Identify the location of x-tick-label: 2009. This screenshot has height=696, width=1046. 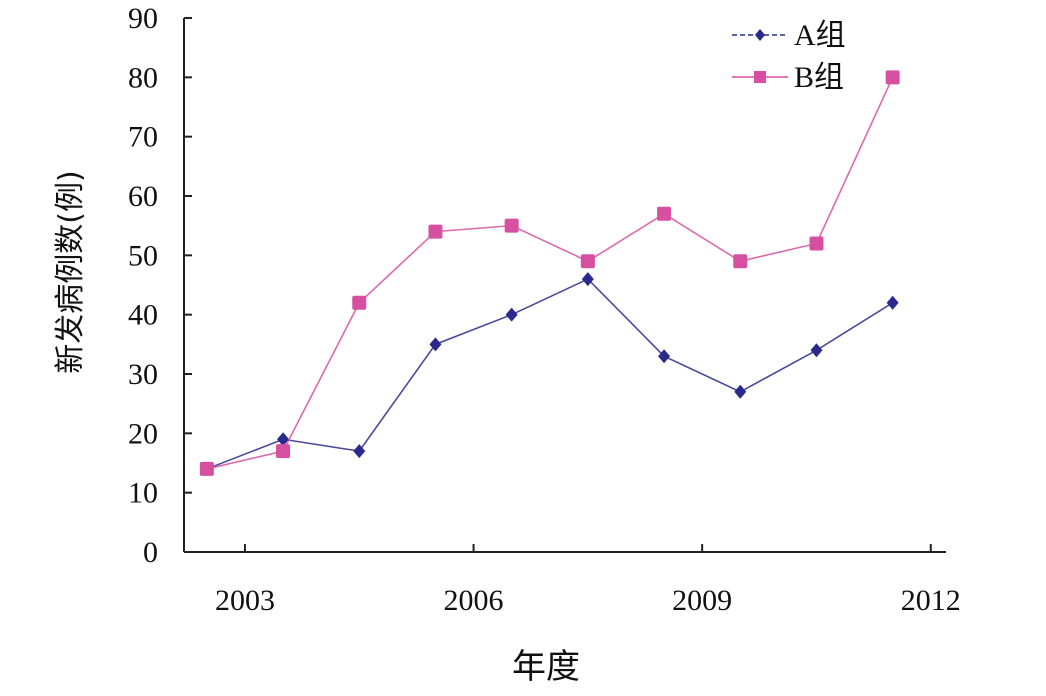
(702, 600).